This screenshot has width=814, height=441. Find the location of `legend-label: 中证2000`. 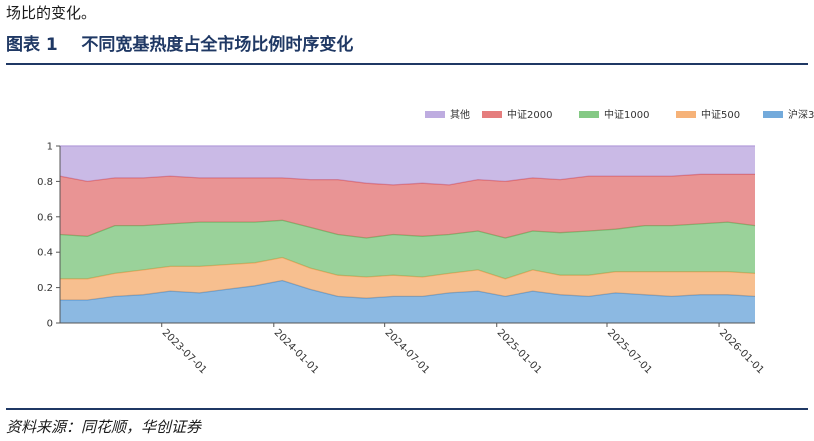

legend-label: 中证2000 is located at coordinates (529, 114).